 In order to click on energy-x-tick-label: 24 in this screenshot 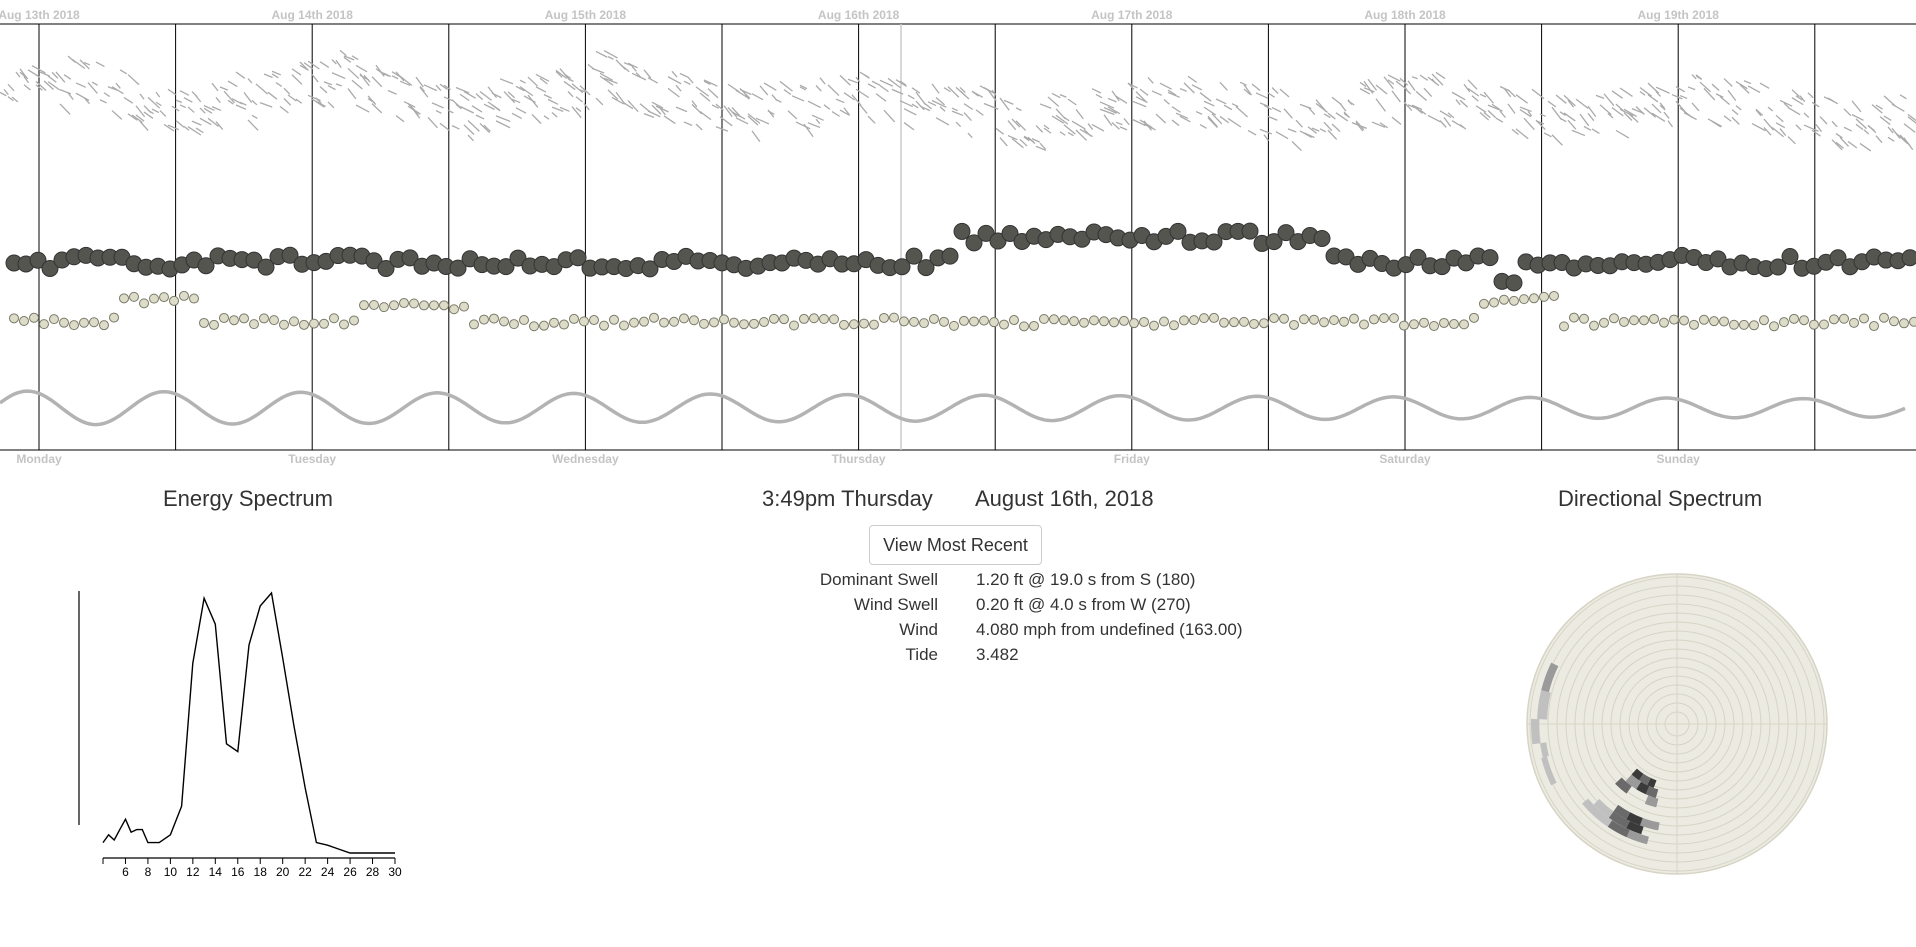, I will do `click(328, 872)`.